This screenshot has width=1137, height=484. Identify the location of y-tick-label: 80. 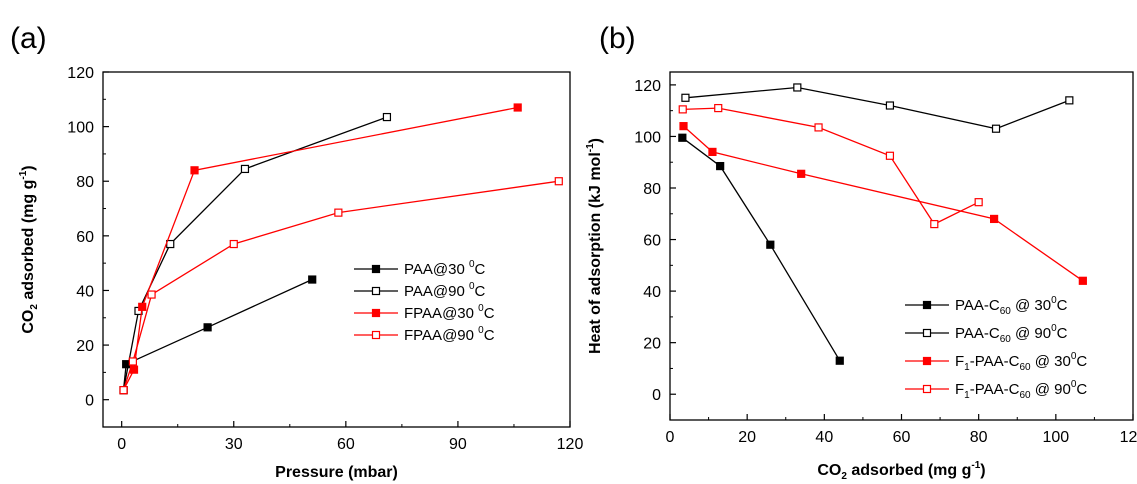
(652, 189).